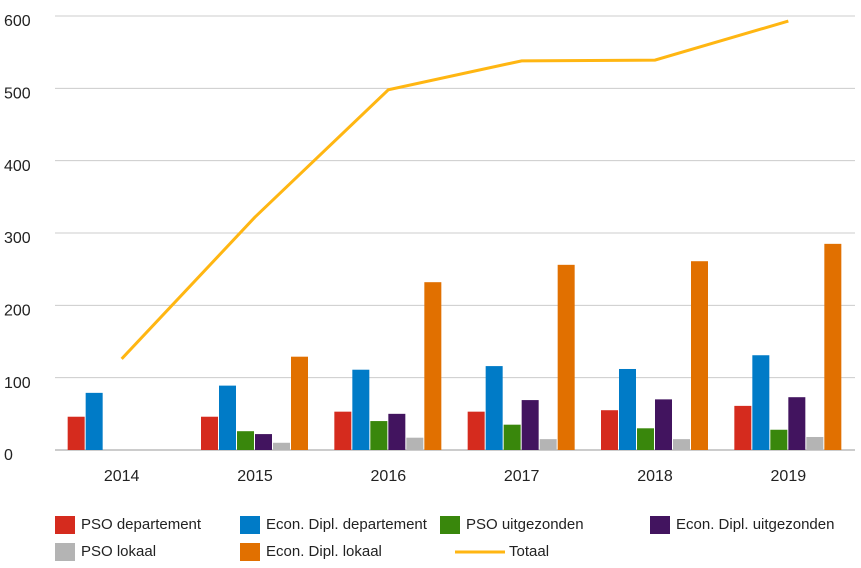 The width and height of the screenshot is (861, 568). I want to click on x-tick-label: 2015, so click(255, 476).